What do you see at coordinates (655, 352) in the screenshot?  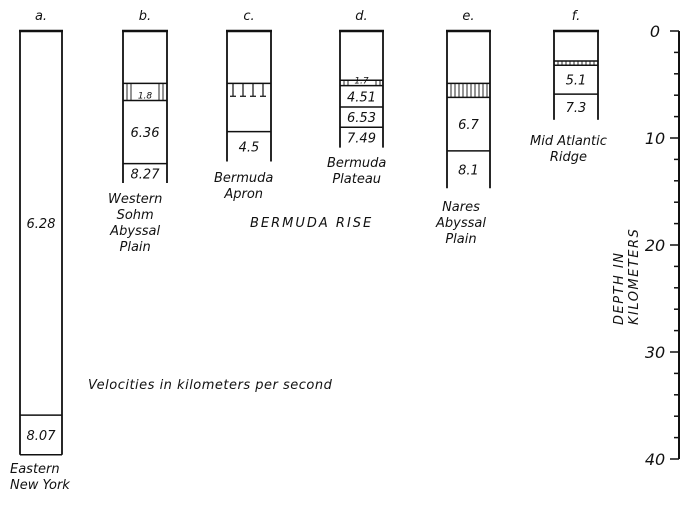 I see `depth-tick-label: 30` at bounding box center [655, 352].